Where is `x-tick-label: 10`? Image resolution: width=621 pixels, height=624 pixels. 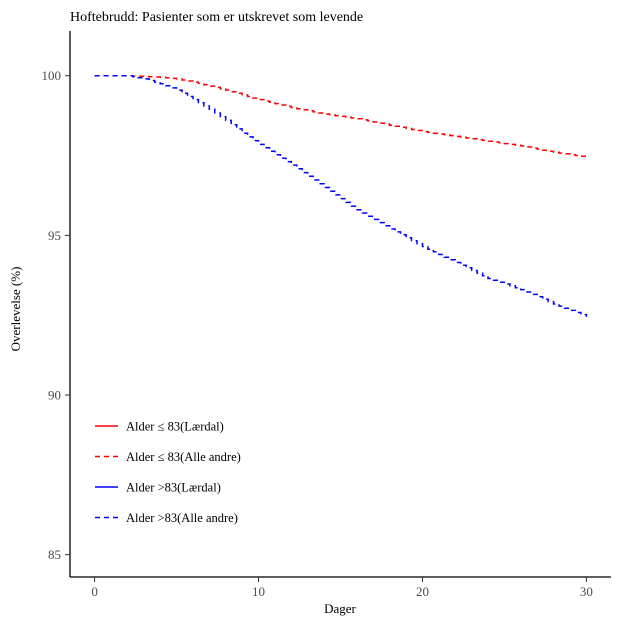
x-tick-label: 10 is located at coordinates (258, 591).